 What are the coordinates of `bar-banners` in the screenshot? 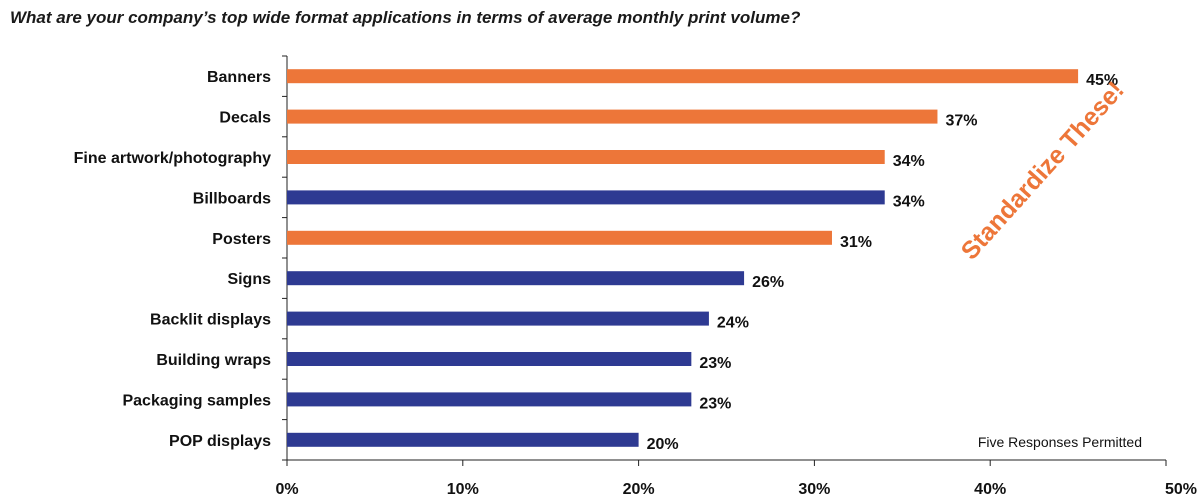 It's located at (683, 76).